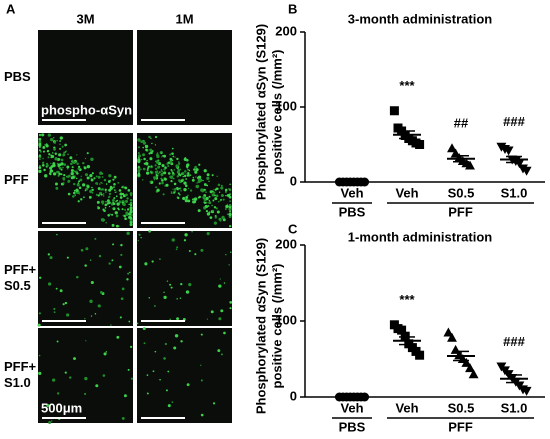  Describe the element at coordinates (61, 407) in the screenshot. I see `scale-bar-label: 500μm` at that location.